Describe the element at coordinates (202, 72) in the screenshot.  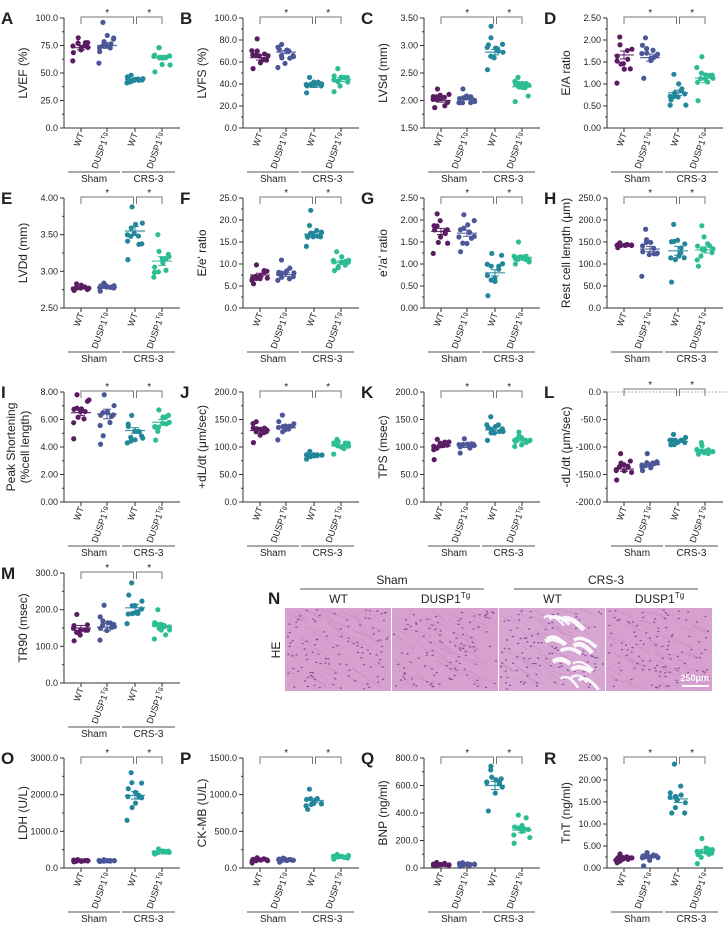
I see `y-axis-label: LVFS (%)` at that location.